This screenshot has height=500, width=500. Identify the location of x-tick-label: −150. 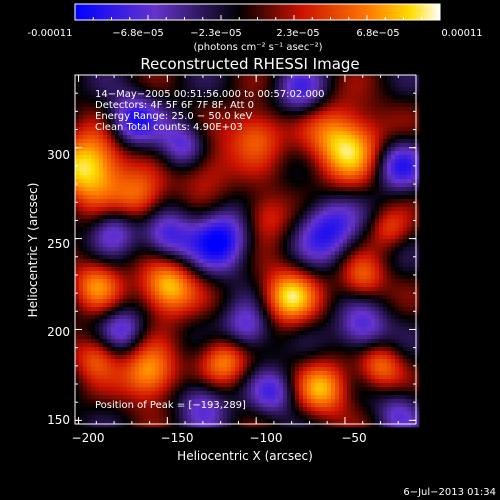
(177, 438).